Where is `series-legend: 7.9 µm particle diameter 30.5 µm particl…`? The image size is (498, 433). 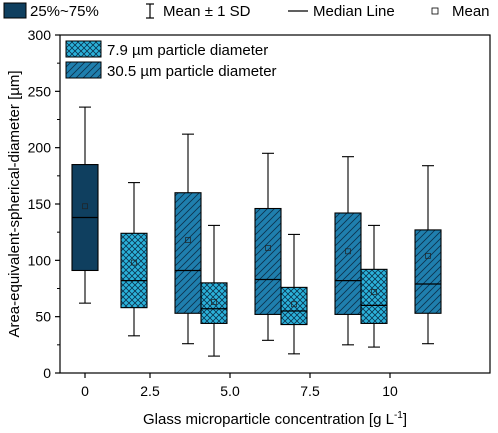 series-legend: 7.9 µm particle diameter 30.5 µm particl… is located at coordinates (171, 60).